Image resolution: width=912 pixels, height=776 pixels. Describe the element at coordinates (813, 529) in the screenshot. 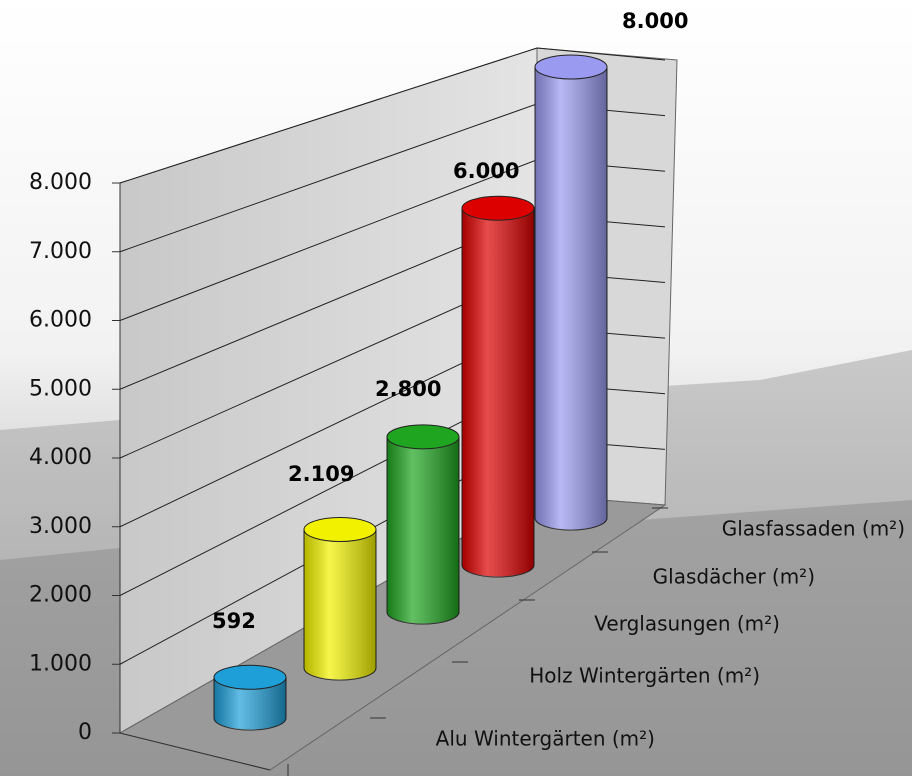

I see `x-tick-label: Glasfassaden (m²)` at that location.